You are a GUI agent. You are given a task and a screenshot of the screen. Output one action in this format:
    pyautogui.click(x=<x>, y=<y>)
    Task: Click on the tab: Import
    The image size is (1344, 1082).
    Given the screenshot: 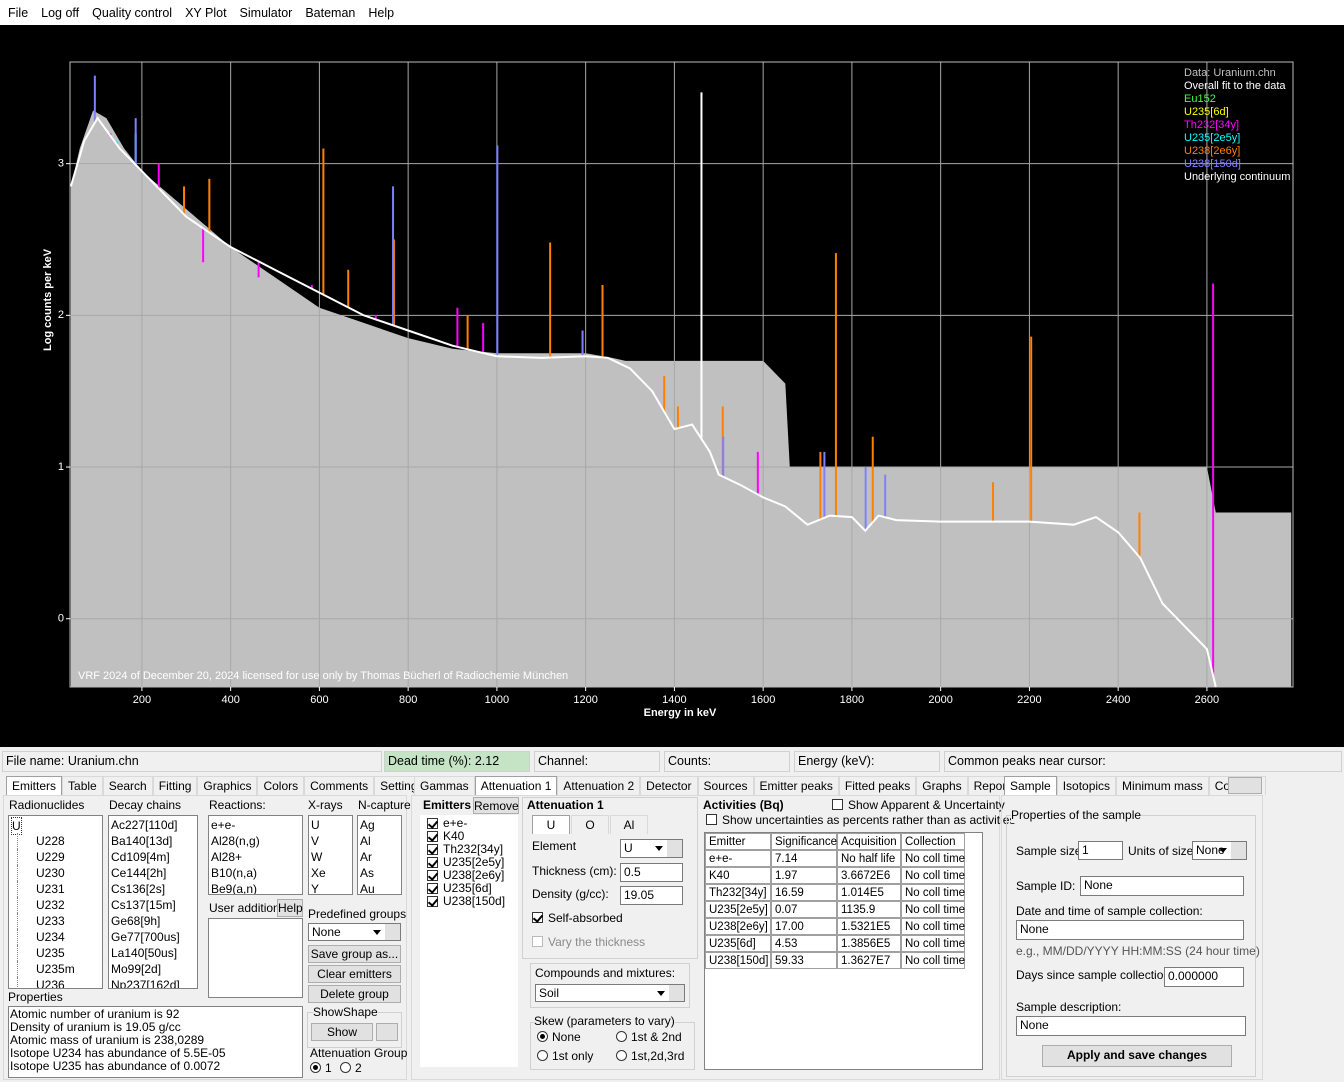 What is the action you would take?
    pyautogui.click(x=1039, y=785)
    